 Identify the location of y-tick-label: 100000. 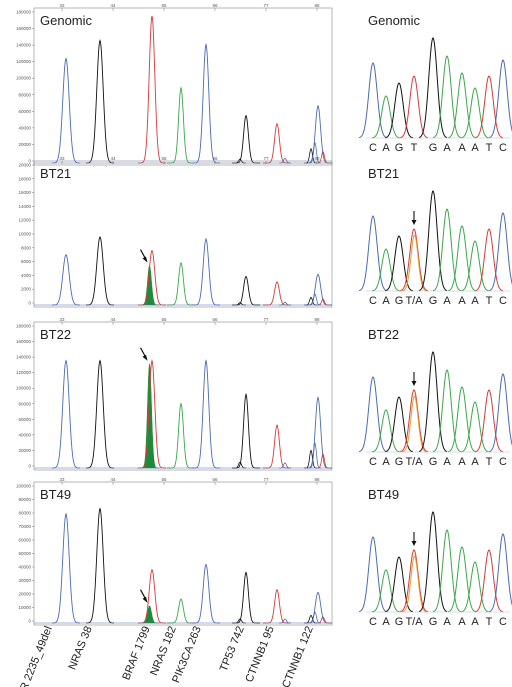
(24, 486).